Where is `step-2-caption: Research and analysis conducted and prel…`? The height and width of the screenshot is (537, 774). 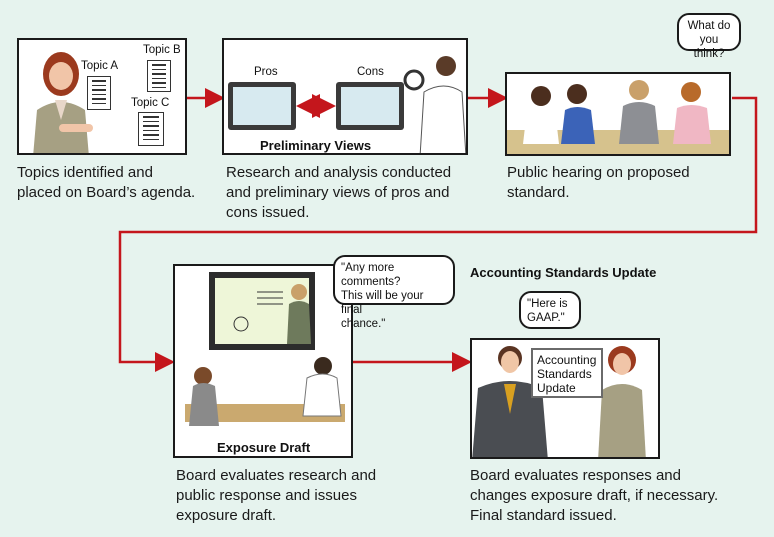
step-2-caption: Research and analysis conducted and prel… is located at coordinates (339, 192).